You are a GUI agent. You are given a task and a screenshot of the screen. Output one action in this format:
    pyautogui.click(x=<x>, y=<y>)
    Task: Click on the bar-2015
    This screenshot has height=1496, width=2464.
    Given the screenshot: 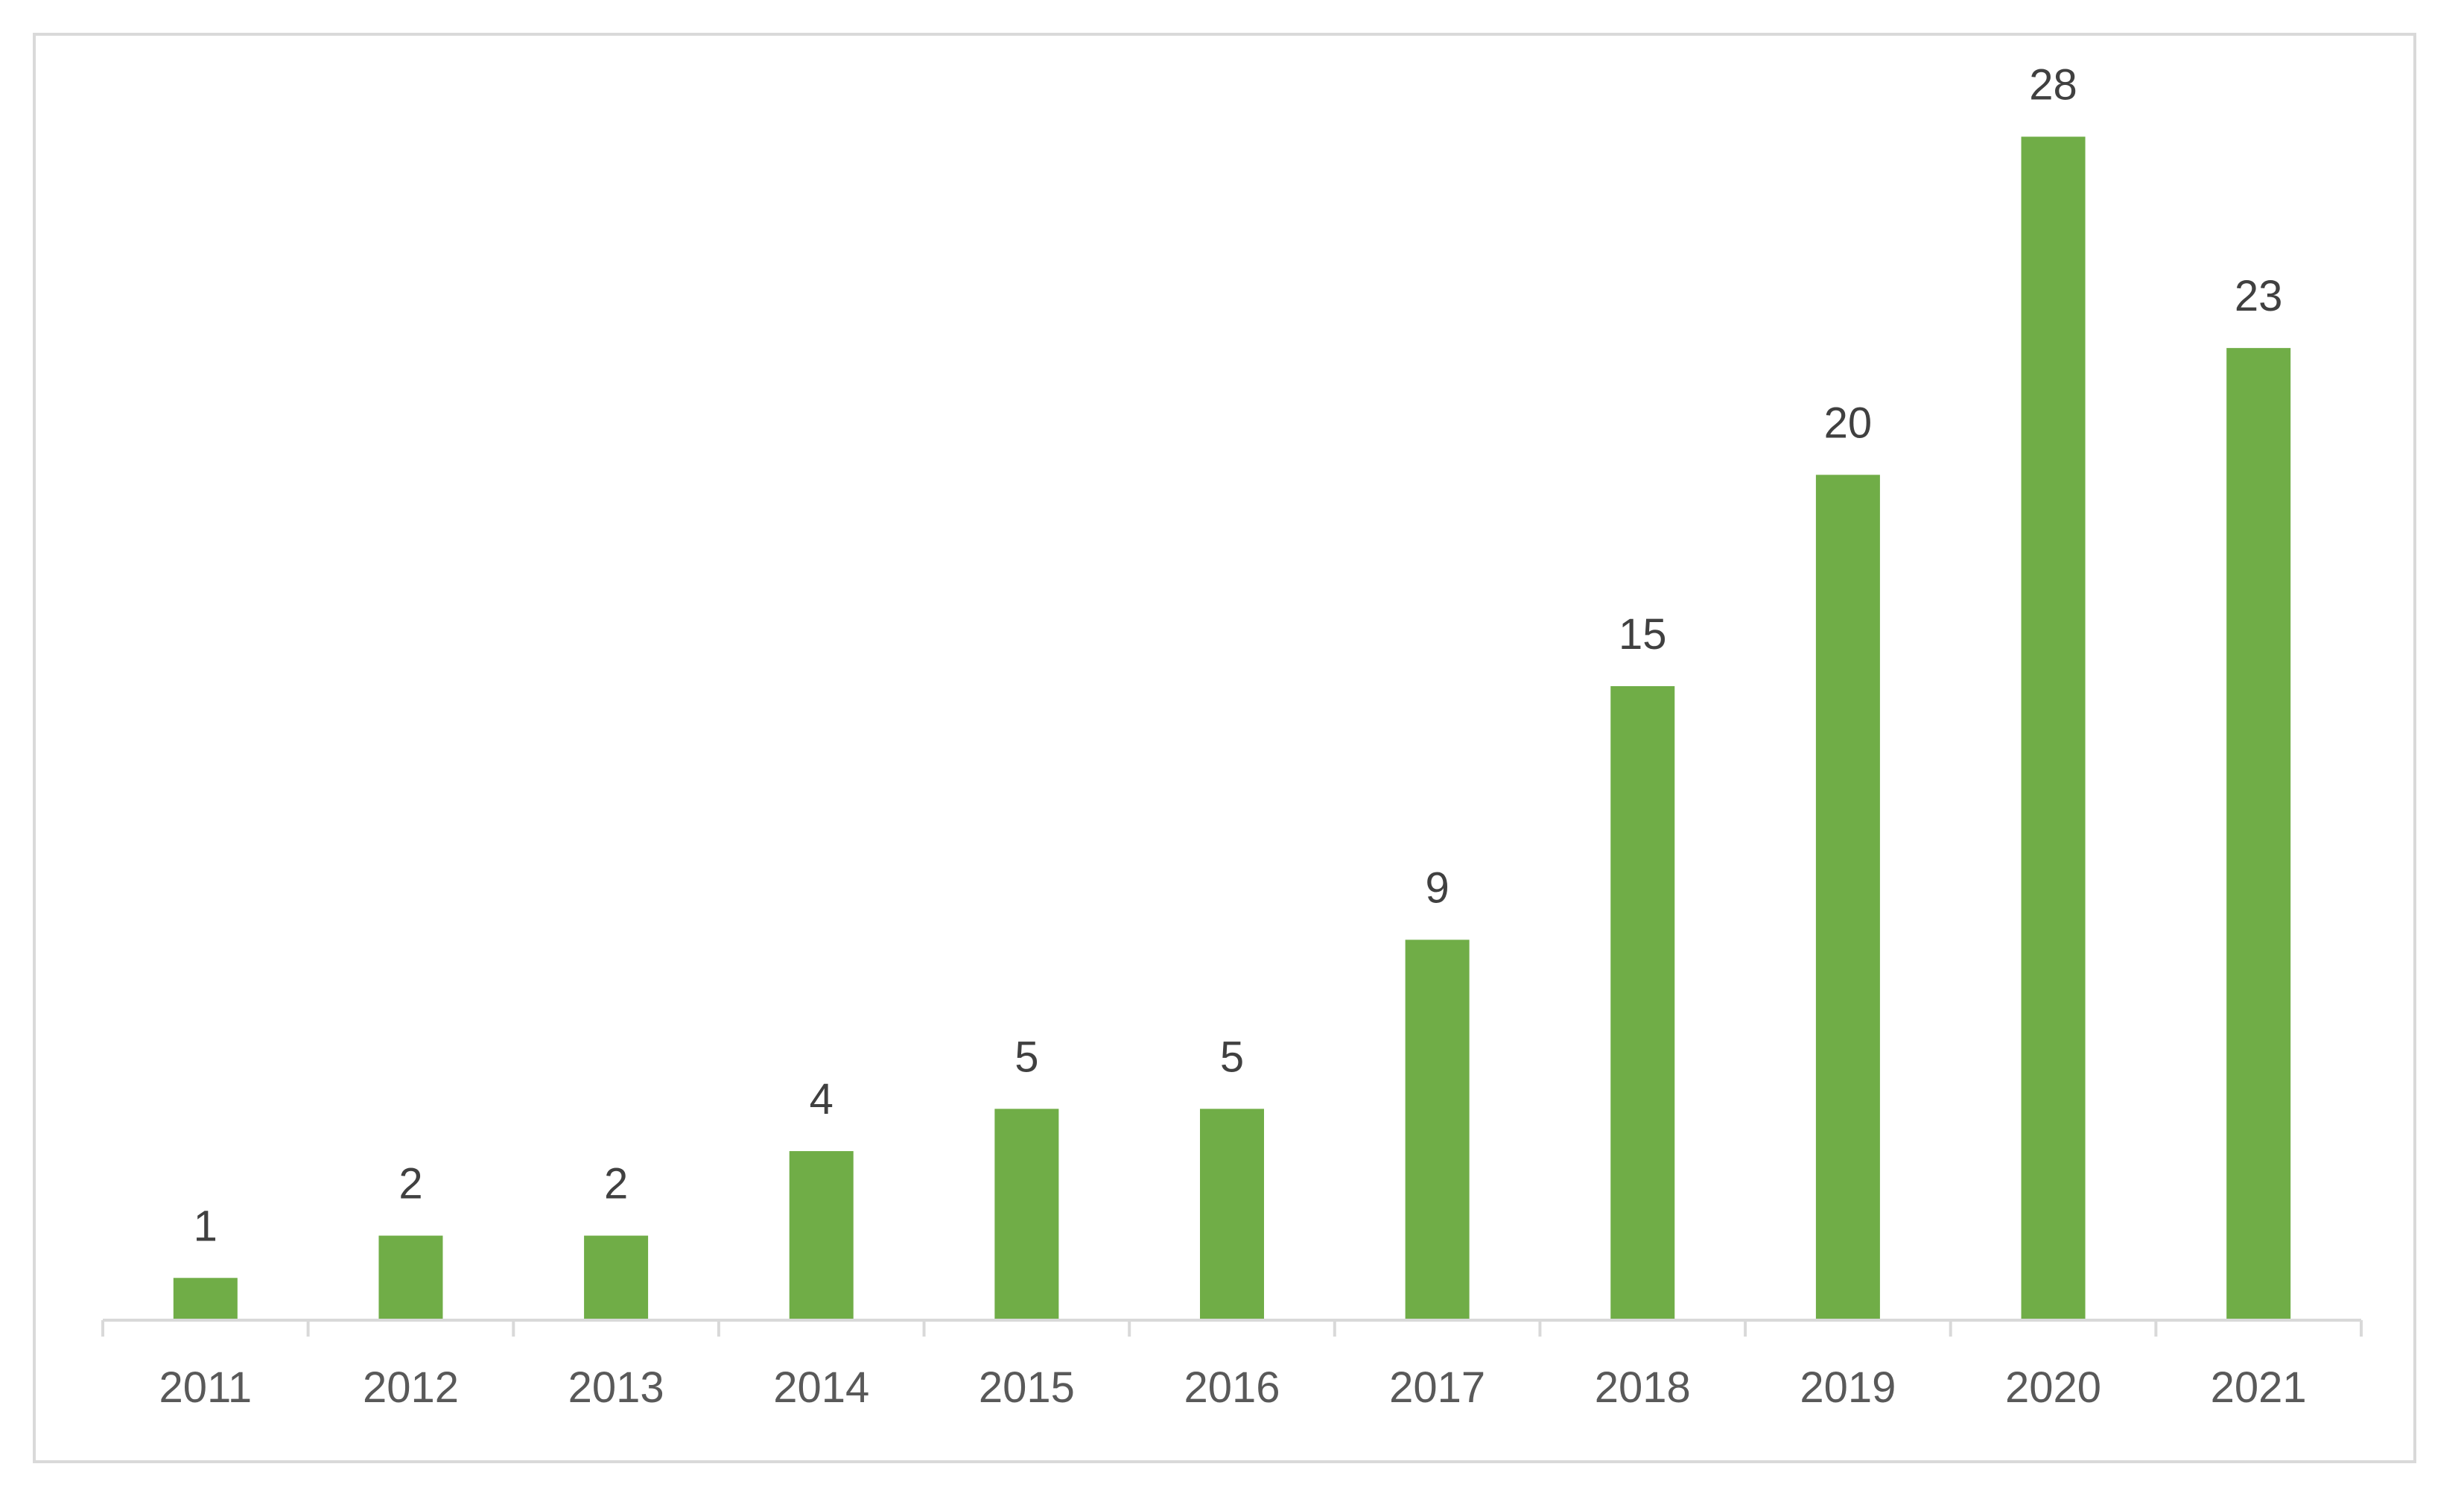 What is the action you would take?
    pyautogui.click(x=1026, y=1214)
    